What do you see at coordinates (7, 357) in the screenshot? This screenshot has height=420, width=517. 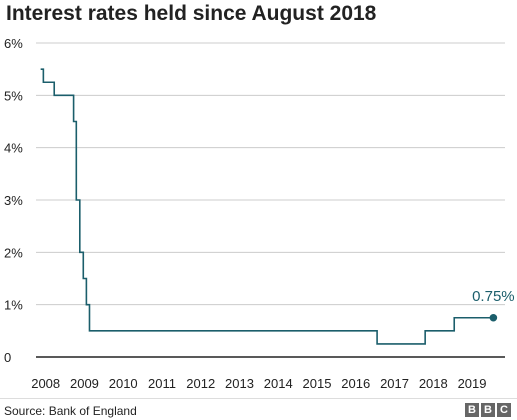 I see `y-tick-label: 0` at bounding box center [7, 357].